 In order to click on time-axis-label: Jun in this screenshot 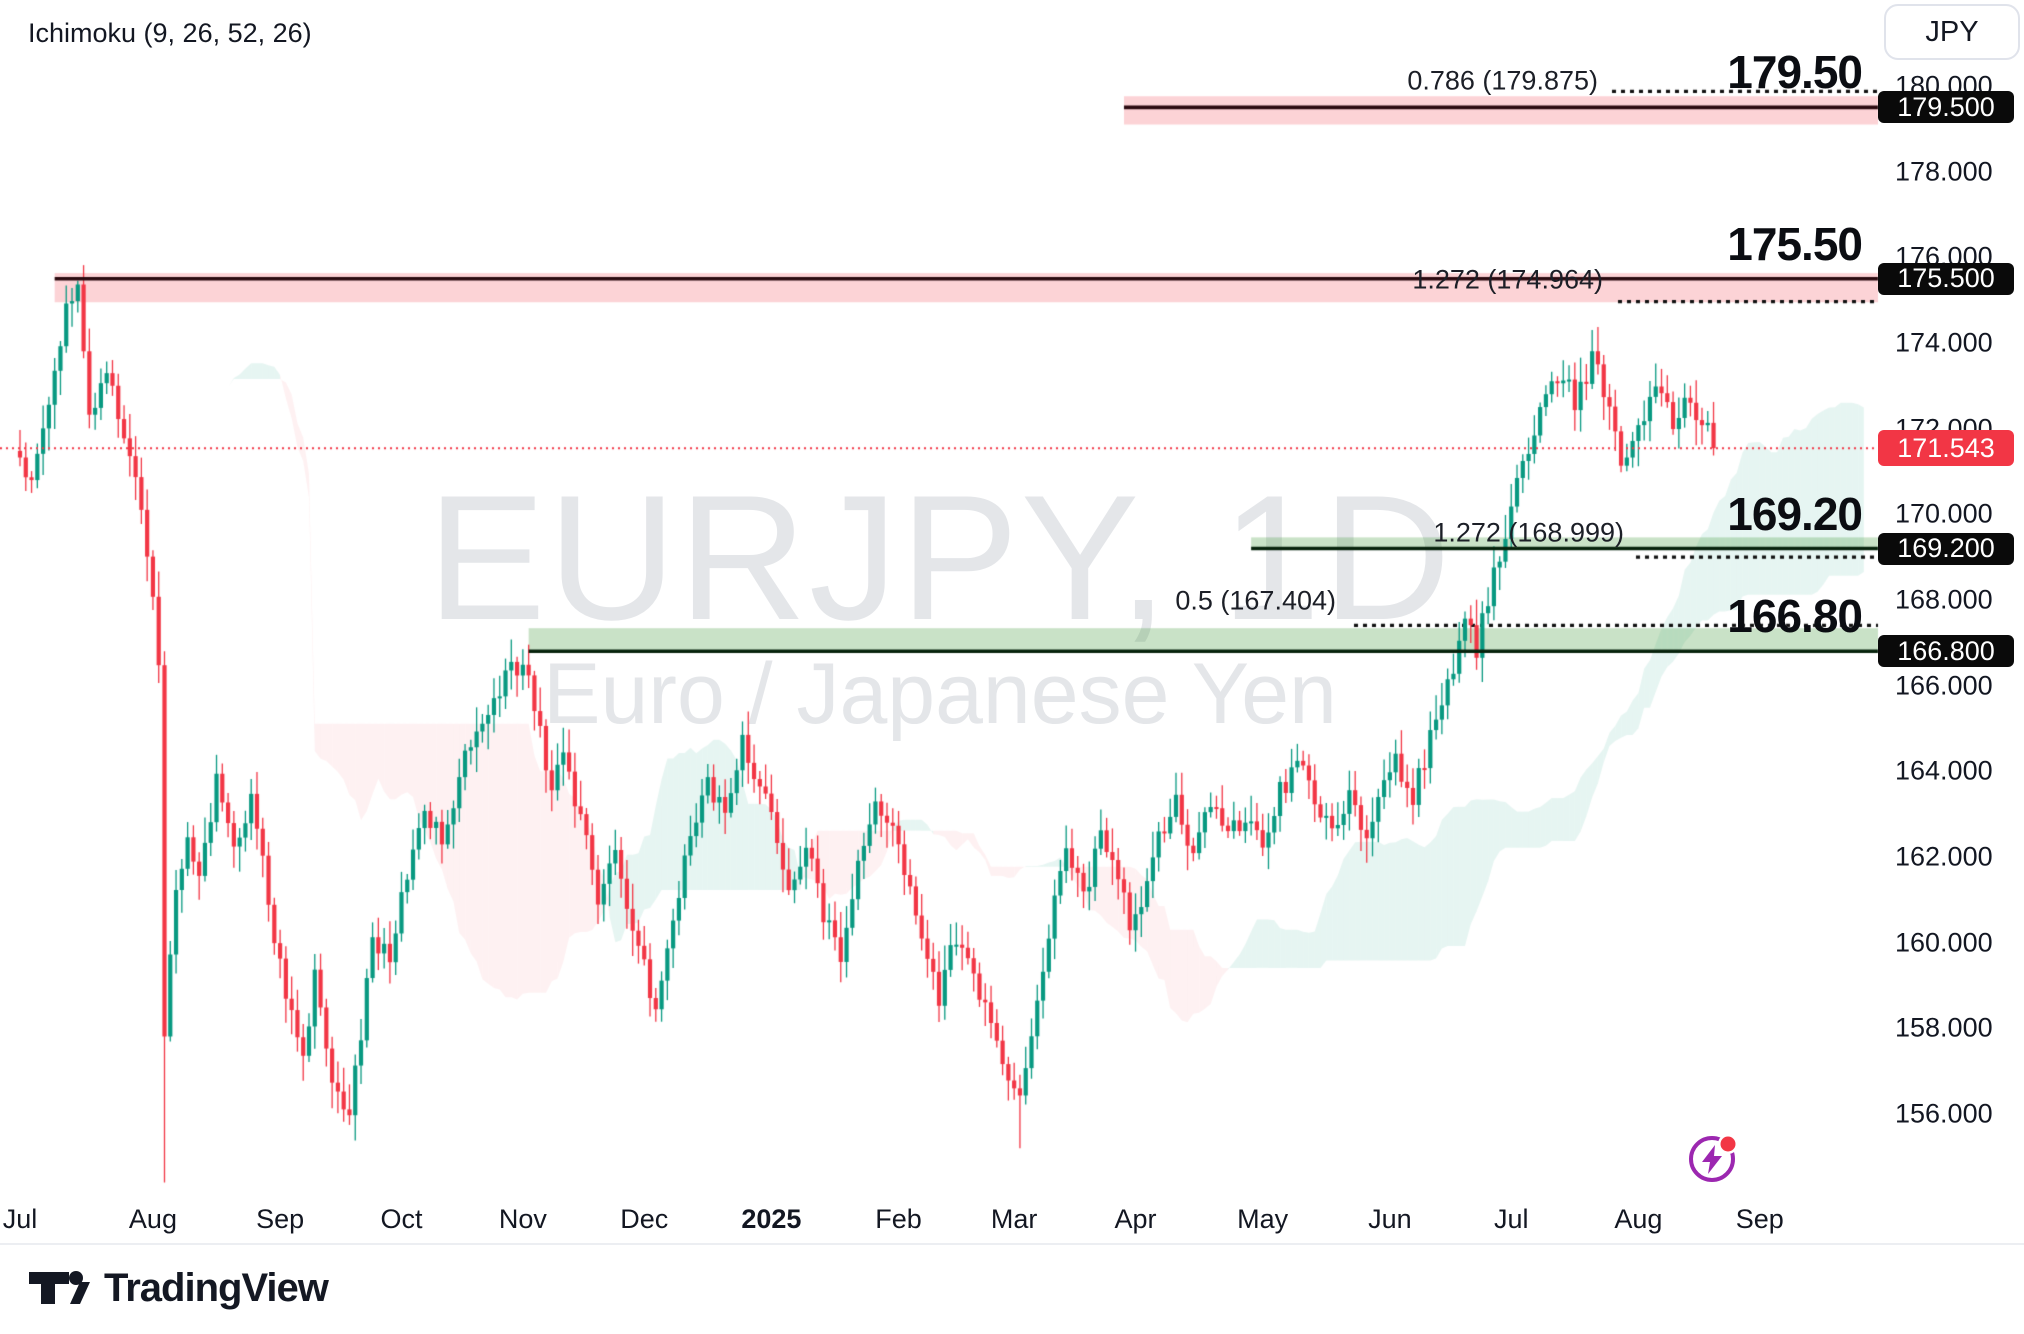, I will do `click(1390, 1219)`.